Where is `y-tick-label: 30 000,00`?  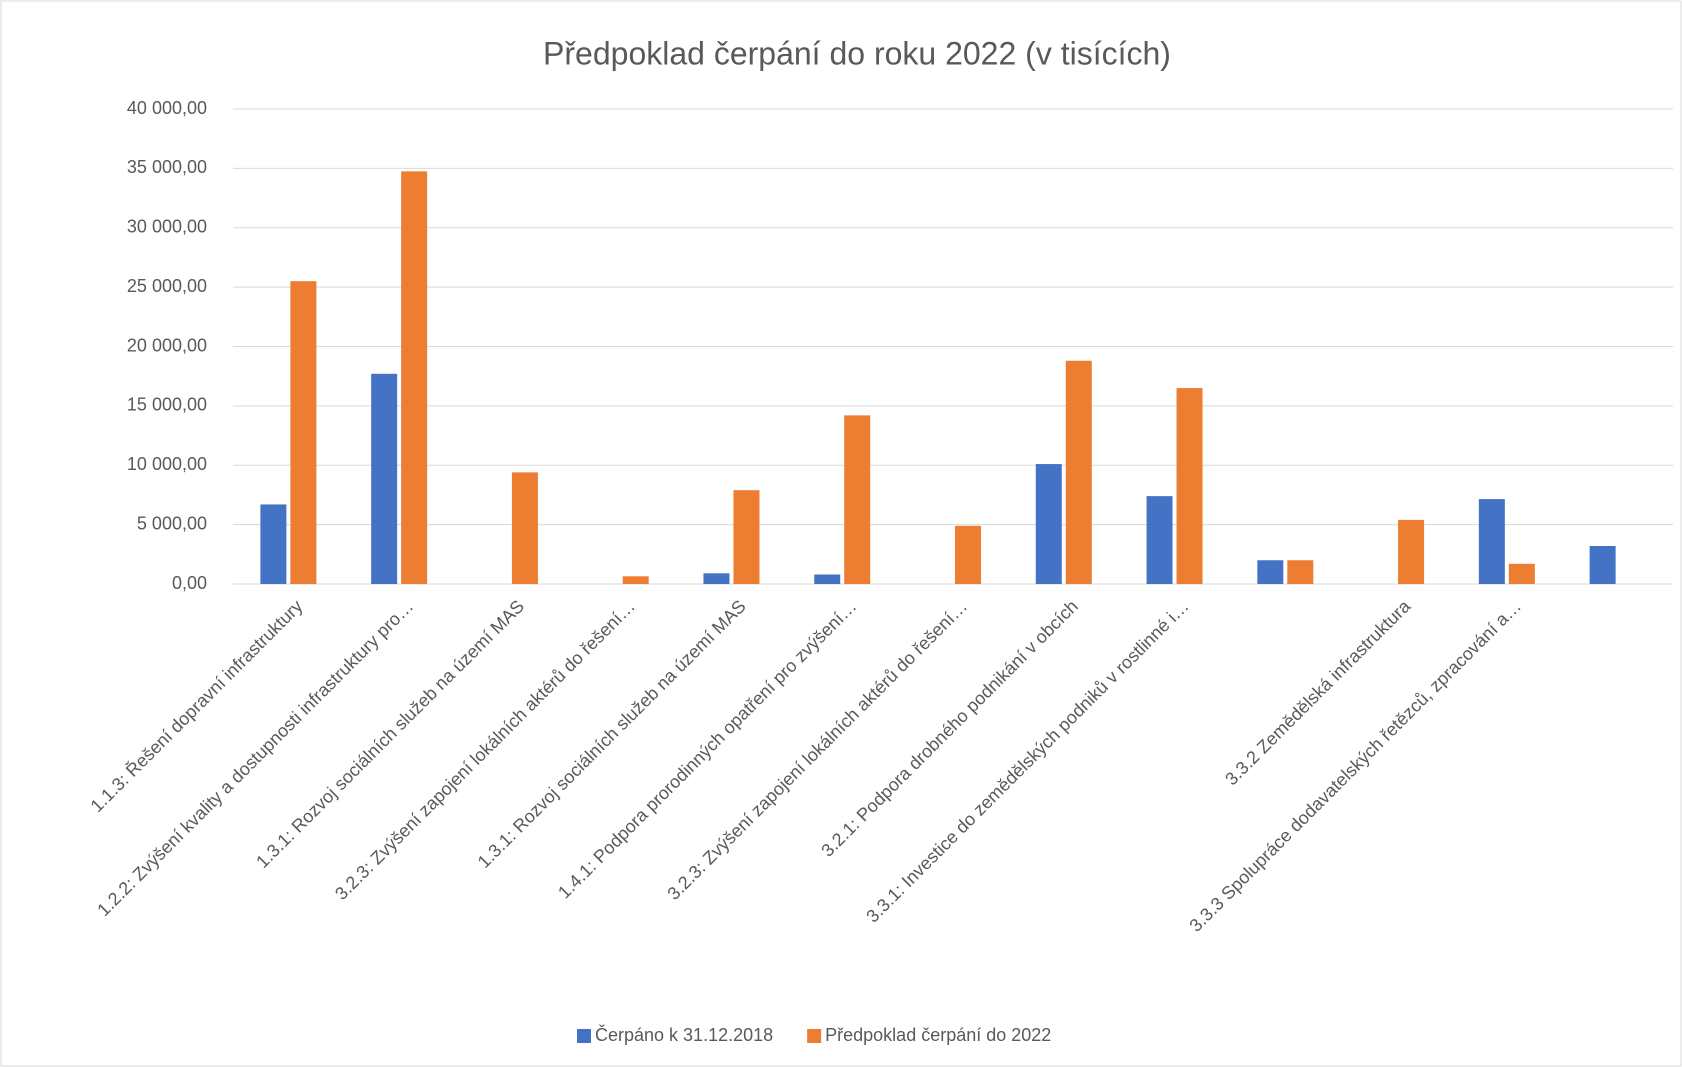
y-tick-label: 30 000,00 is located at coordinates (167, 227).